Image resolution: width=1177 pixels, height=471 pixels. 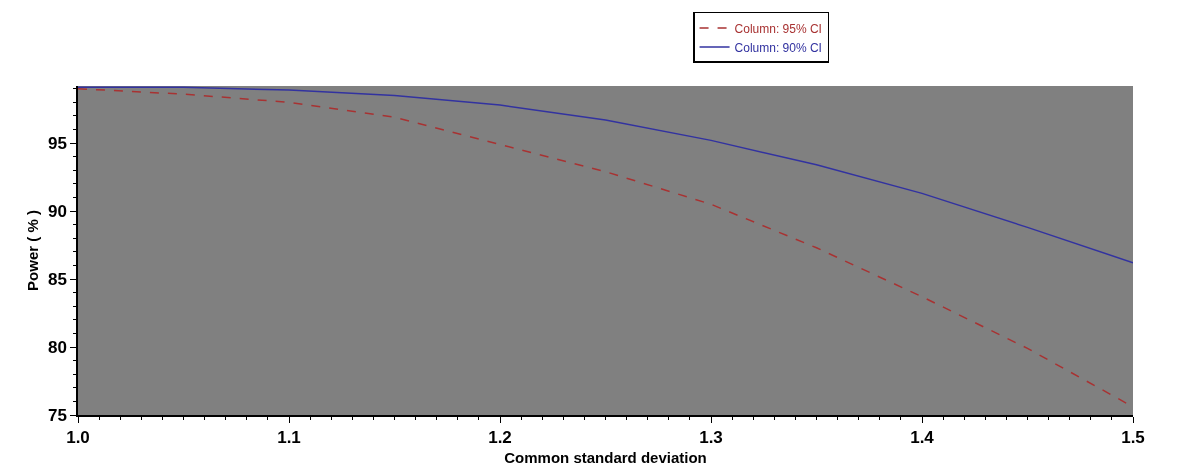 What do you see at coordinates (78, 438) in the screenshot?
I see `x-tick-label: 1.0` at bounding box center [78, 438].